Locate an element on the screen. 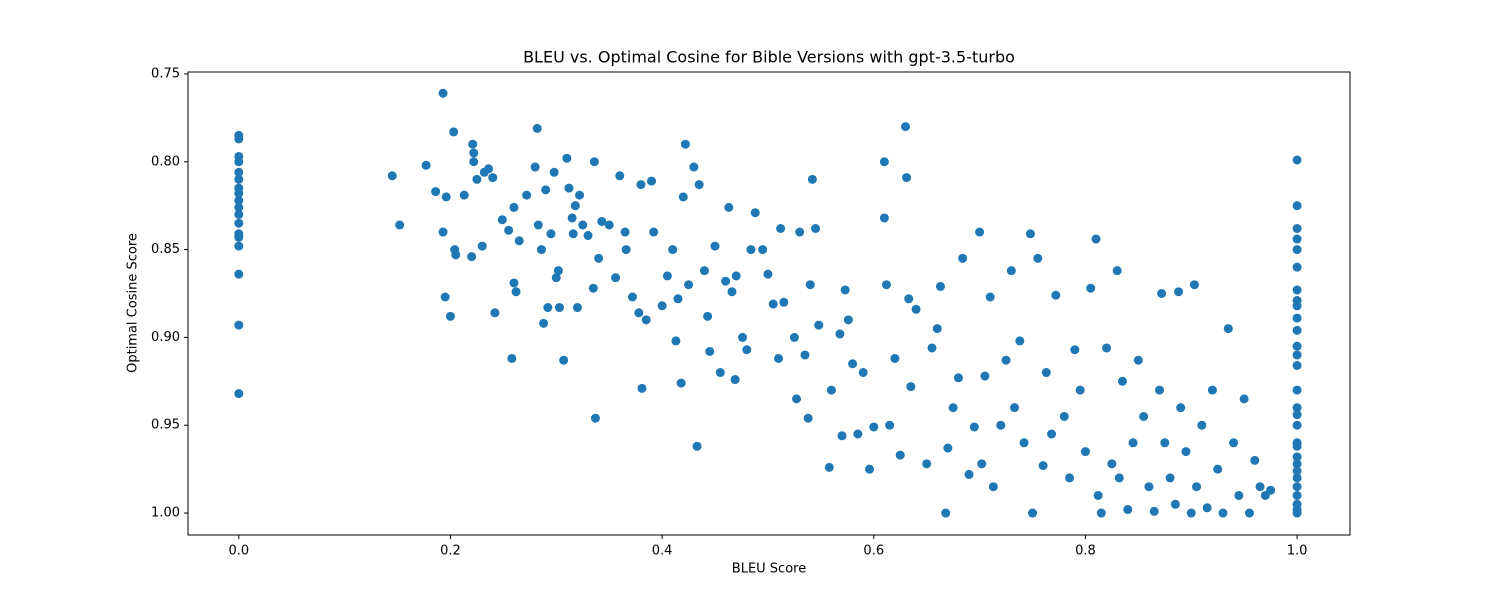 This screenshot has width=1500, height=600. y-tick-label: 0.85 is located at coordinates (165, 249).